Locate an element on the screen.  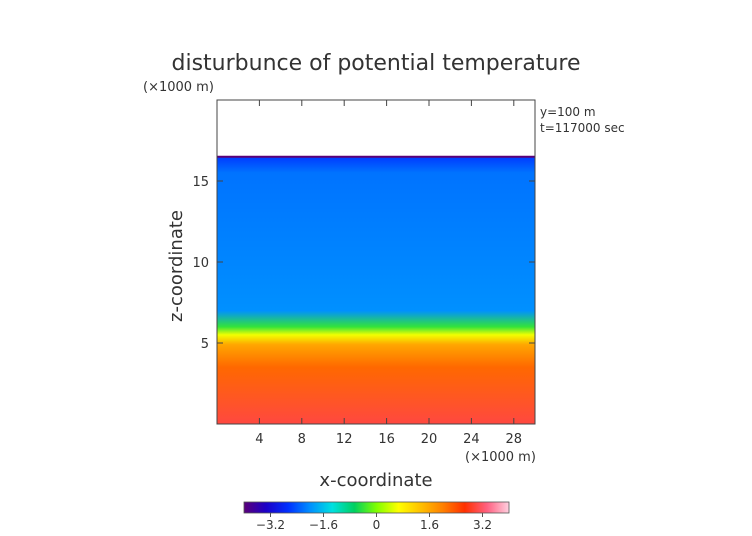
y-tick-label: 15 is located at coordinates (200, 182).